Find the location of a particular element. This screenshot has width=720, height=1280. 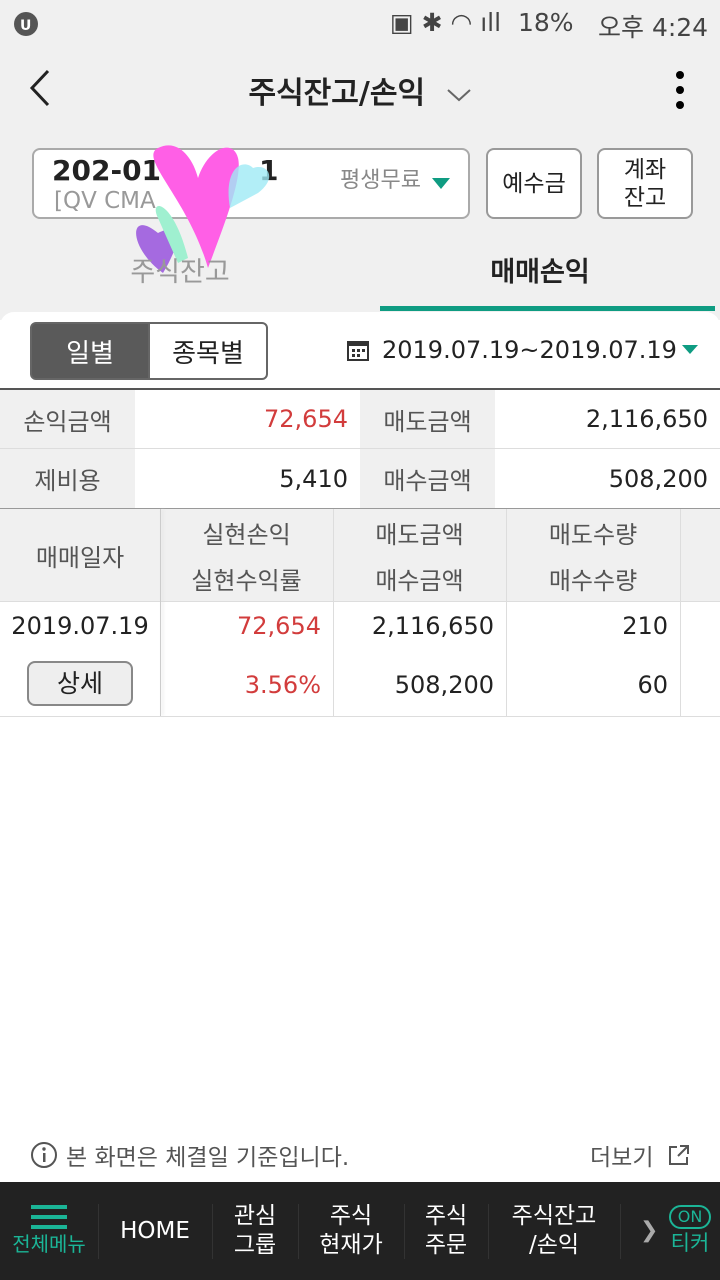

nav-home: HOME is located at coordinates (155, 1230).